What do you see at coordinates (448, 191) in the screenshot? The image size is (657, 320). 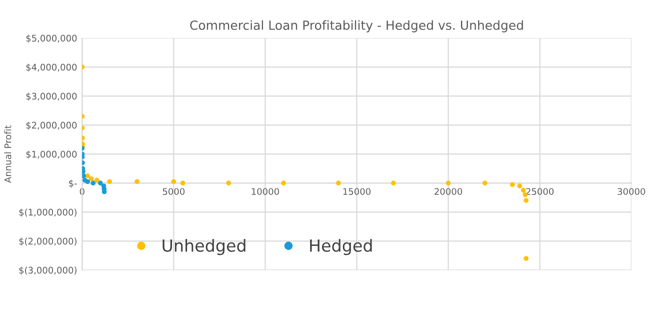 I see `x-tick-label: 20000` at bounding box center [448, 191].